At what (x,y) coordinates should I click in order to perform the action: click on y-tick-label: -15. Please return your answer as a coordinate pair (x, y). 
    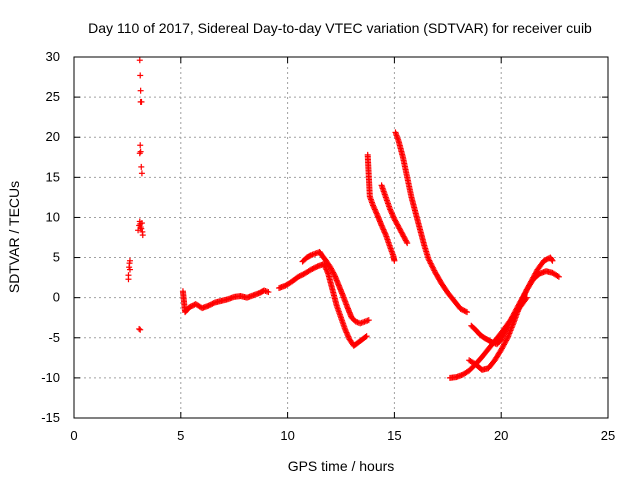
    Looking at the image, I should click on (50, 417).